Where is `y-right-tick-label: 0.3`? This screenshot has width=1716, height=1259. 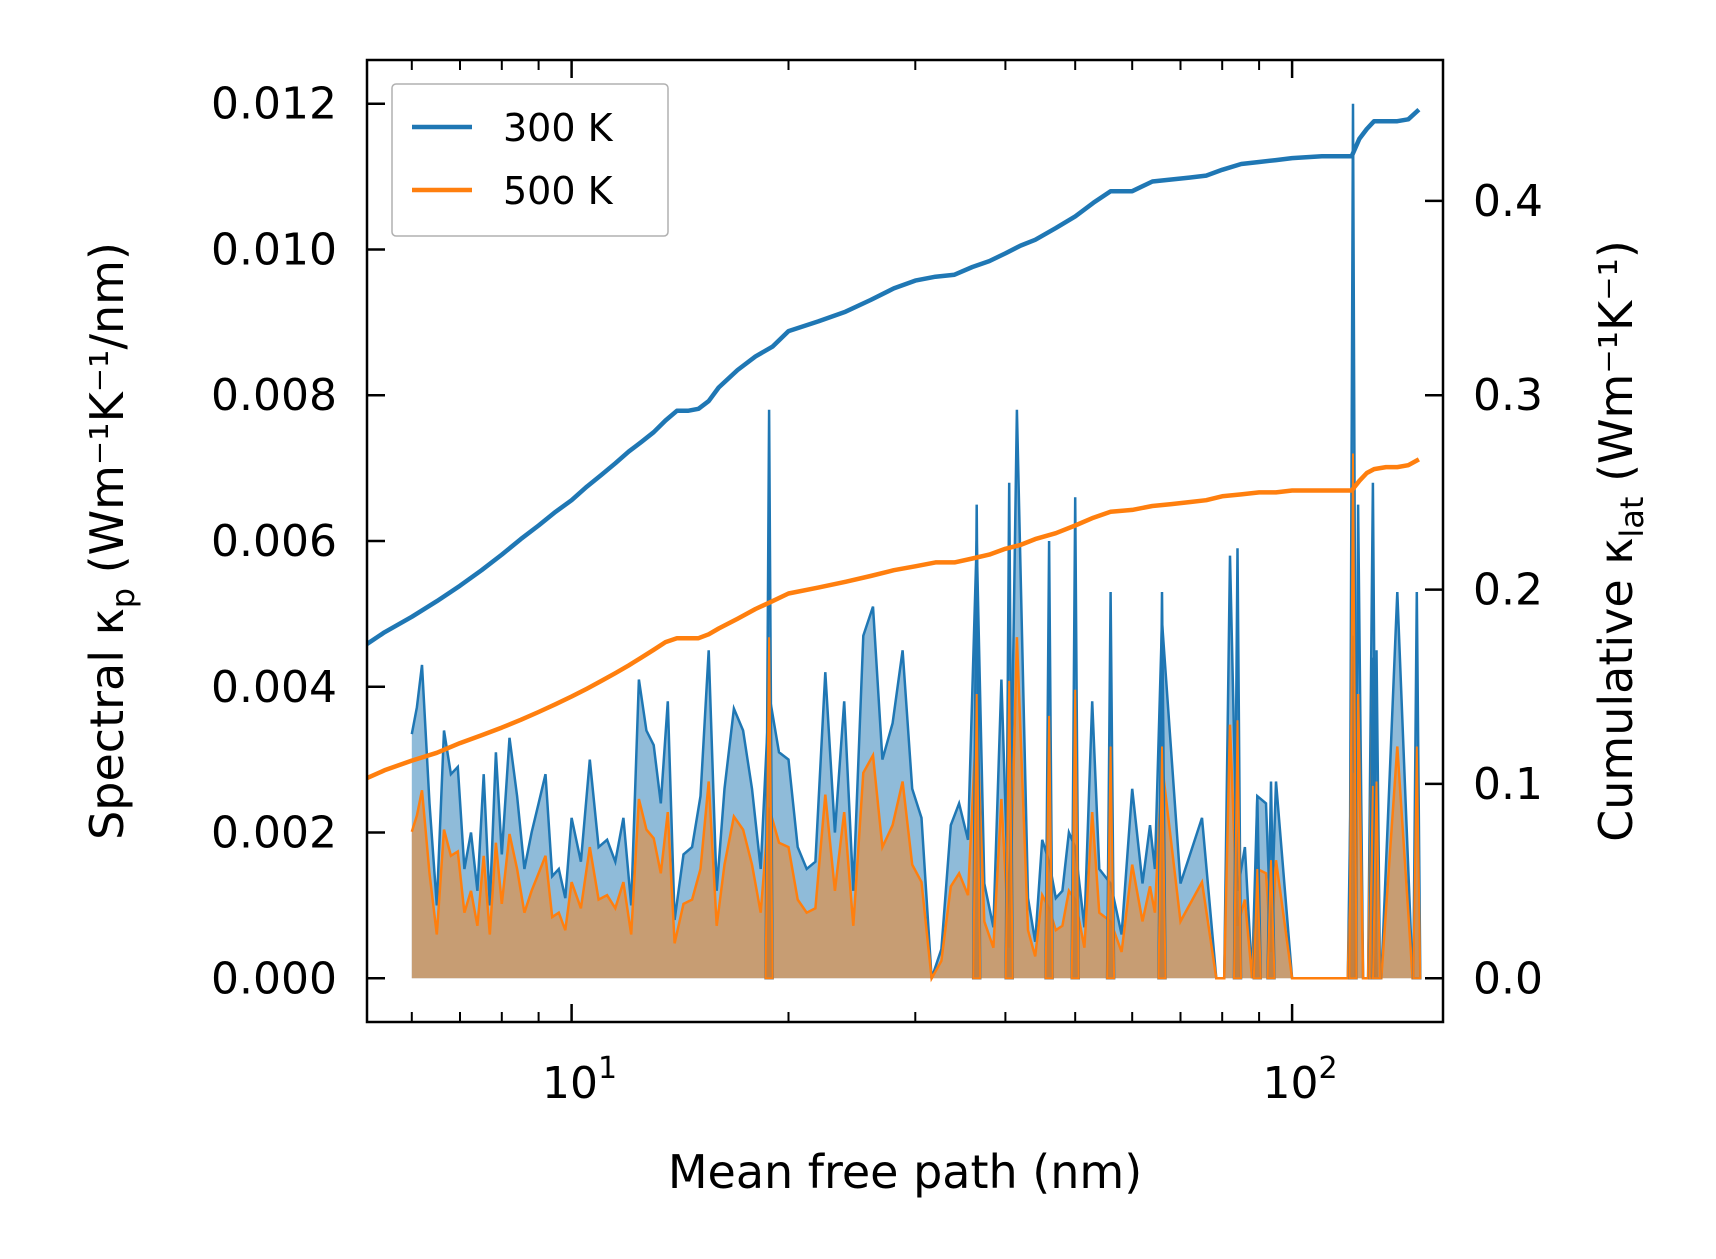 y-right-tick-label: 0.3 is located at coordinates (1508, 395).